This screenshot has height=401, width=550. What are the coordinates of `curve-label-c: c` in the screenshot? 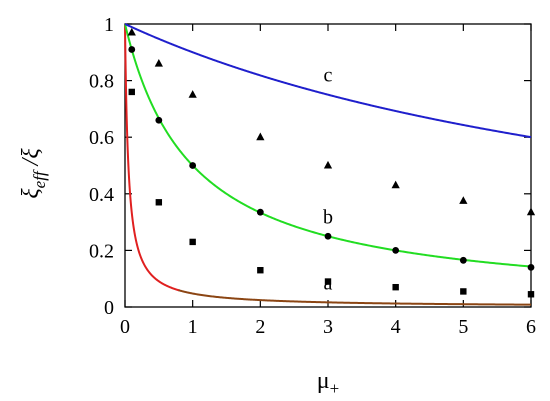 It's located at (328, 76).